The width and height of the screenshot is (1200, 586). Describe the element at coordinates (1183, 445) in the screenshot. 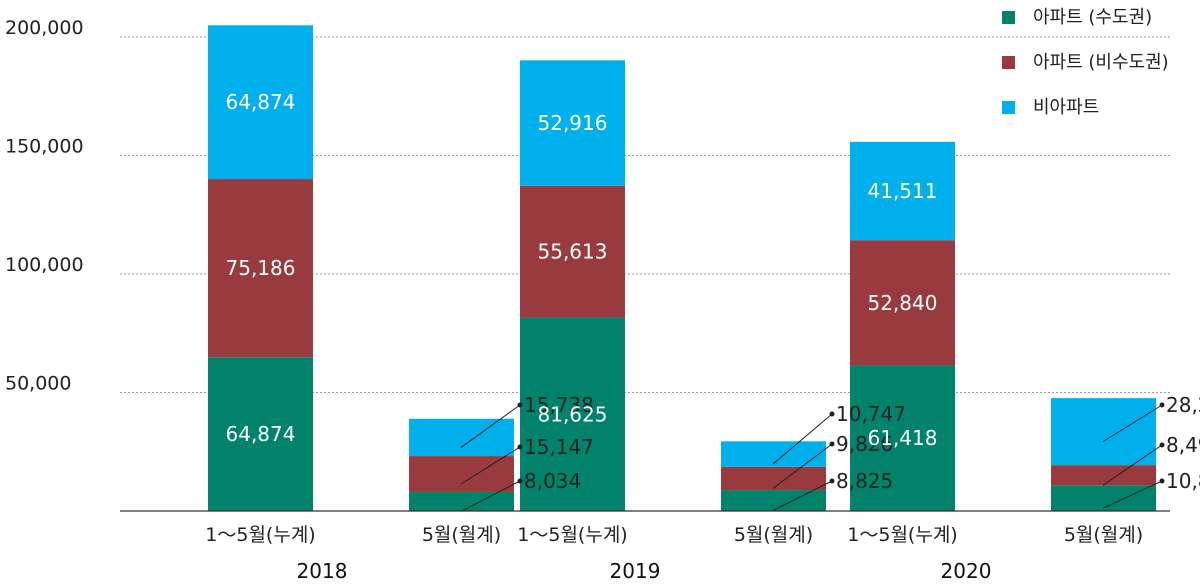

I see `data-label: 8,499` at that location.